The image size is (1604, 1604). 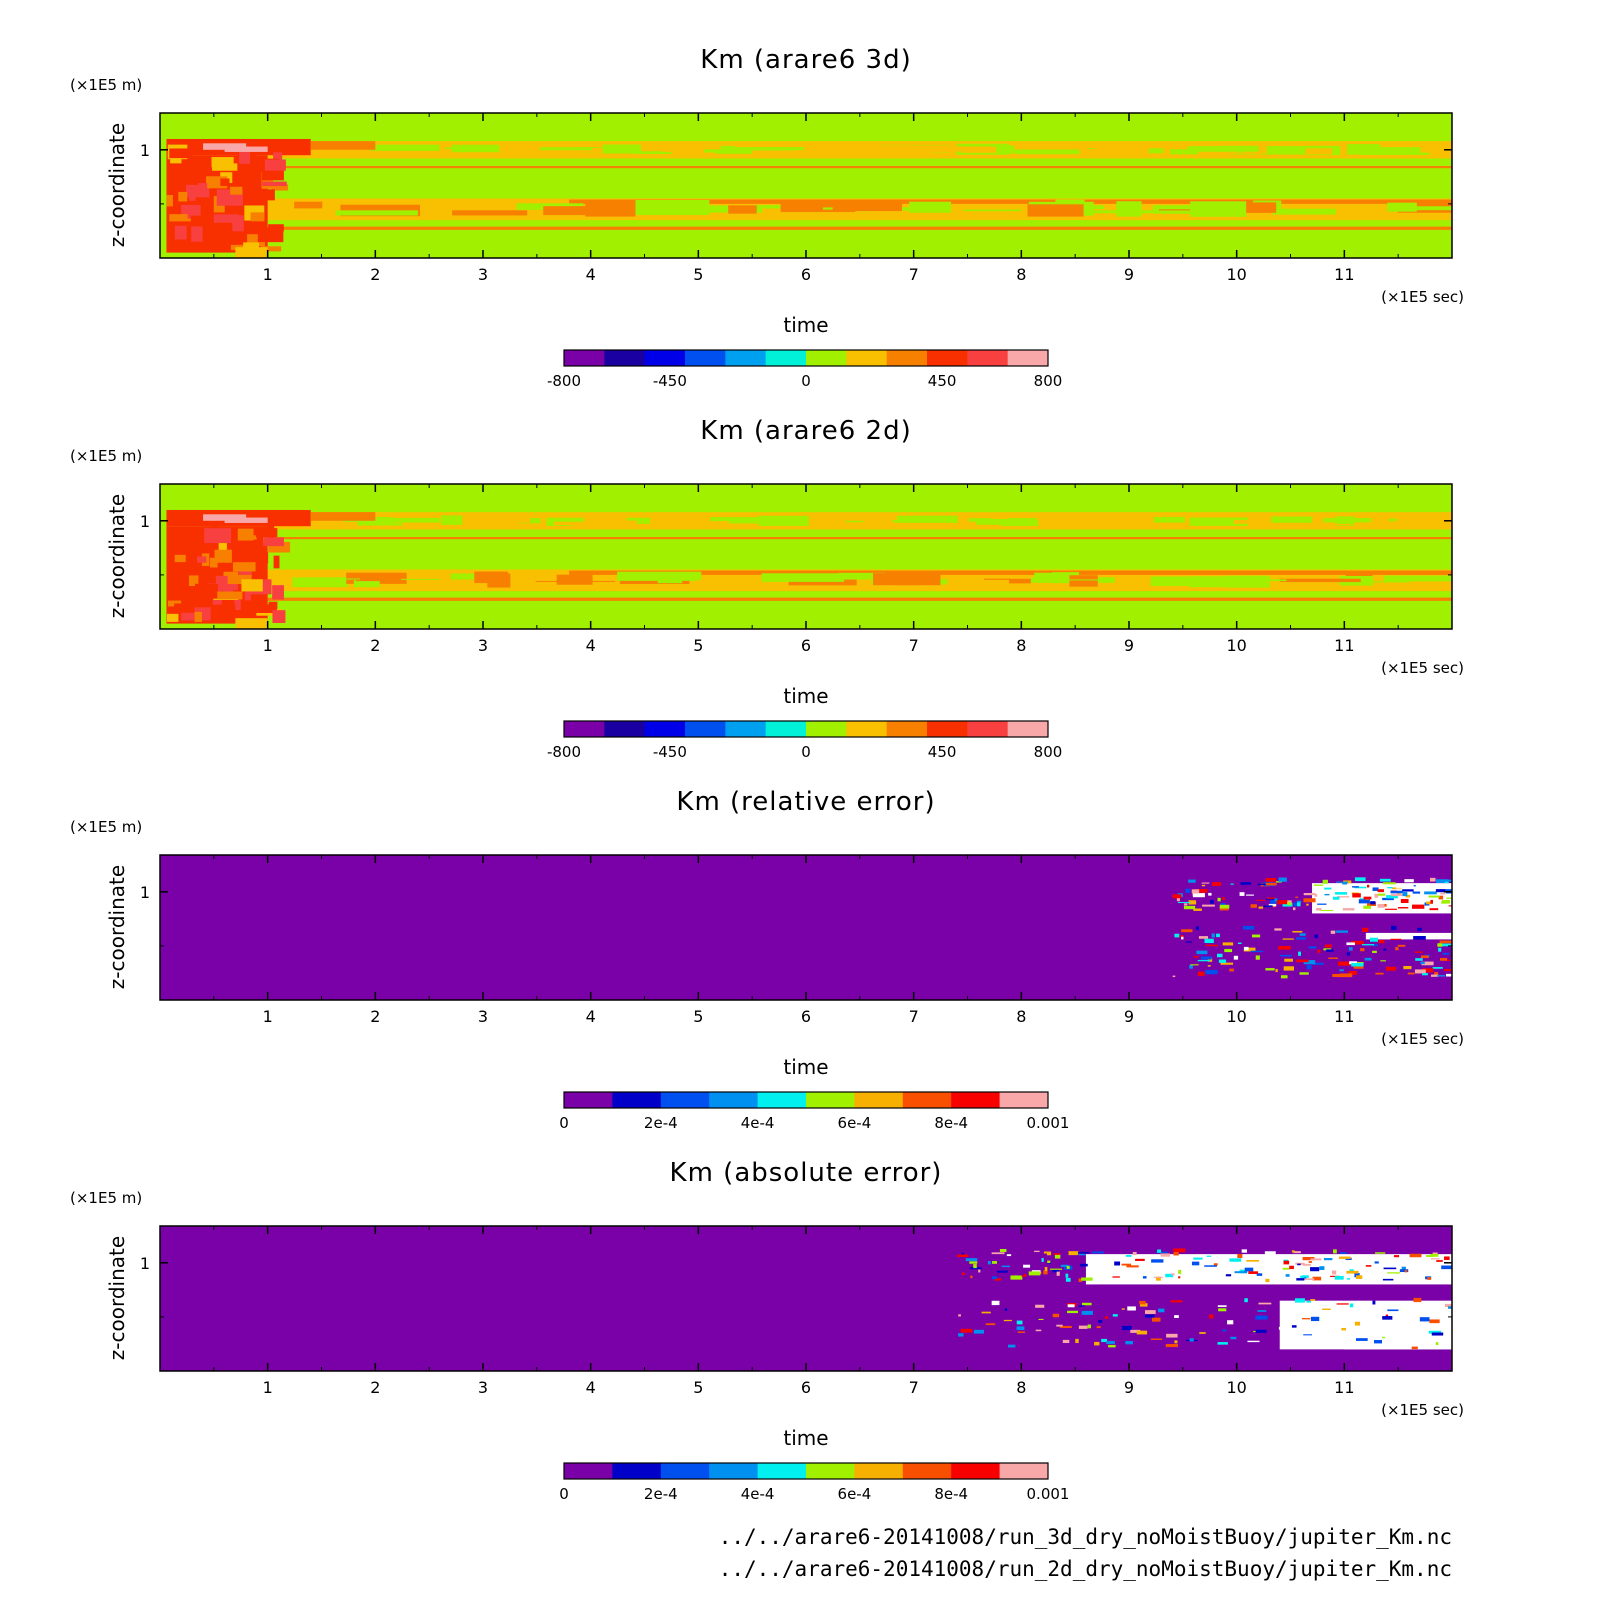 What do you see at coordinates (806, 358) in the screenshot?
I see `colorbar-frame` at bounding box center [806, 358].